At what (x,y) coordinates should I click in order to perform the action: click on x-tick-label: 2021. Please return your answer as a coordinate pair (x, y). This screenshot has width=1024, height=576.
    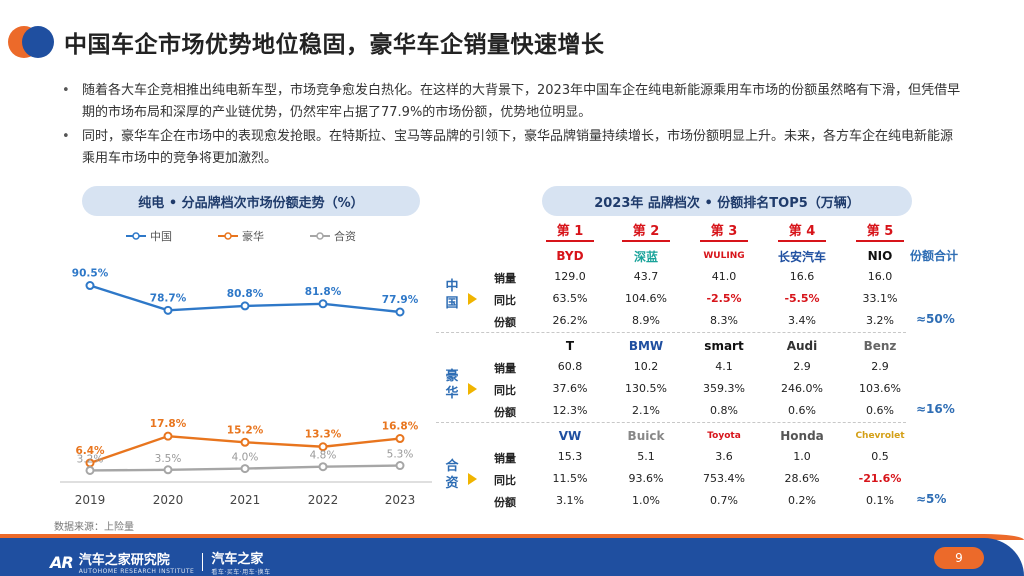
    Looking at the image, I should click on (245, 500).